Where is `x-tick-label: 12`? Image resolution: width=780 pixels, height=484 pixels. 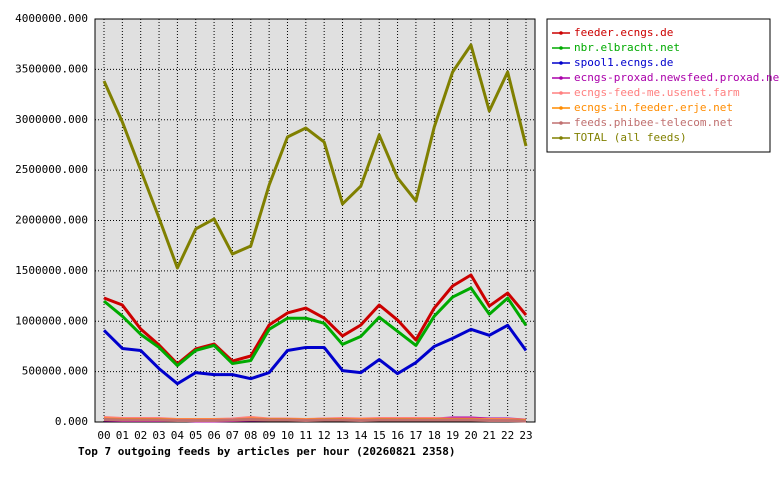
x-tick-label: 12 is located at coordinates (324, 435).